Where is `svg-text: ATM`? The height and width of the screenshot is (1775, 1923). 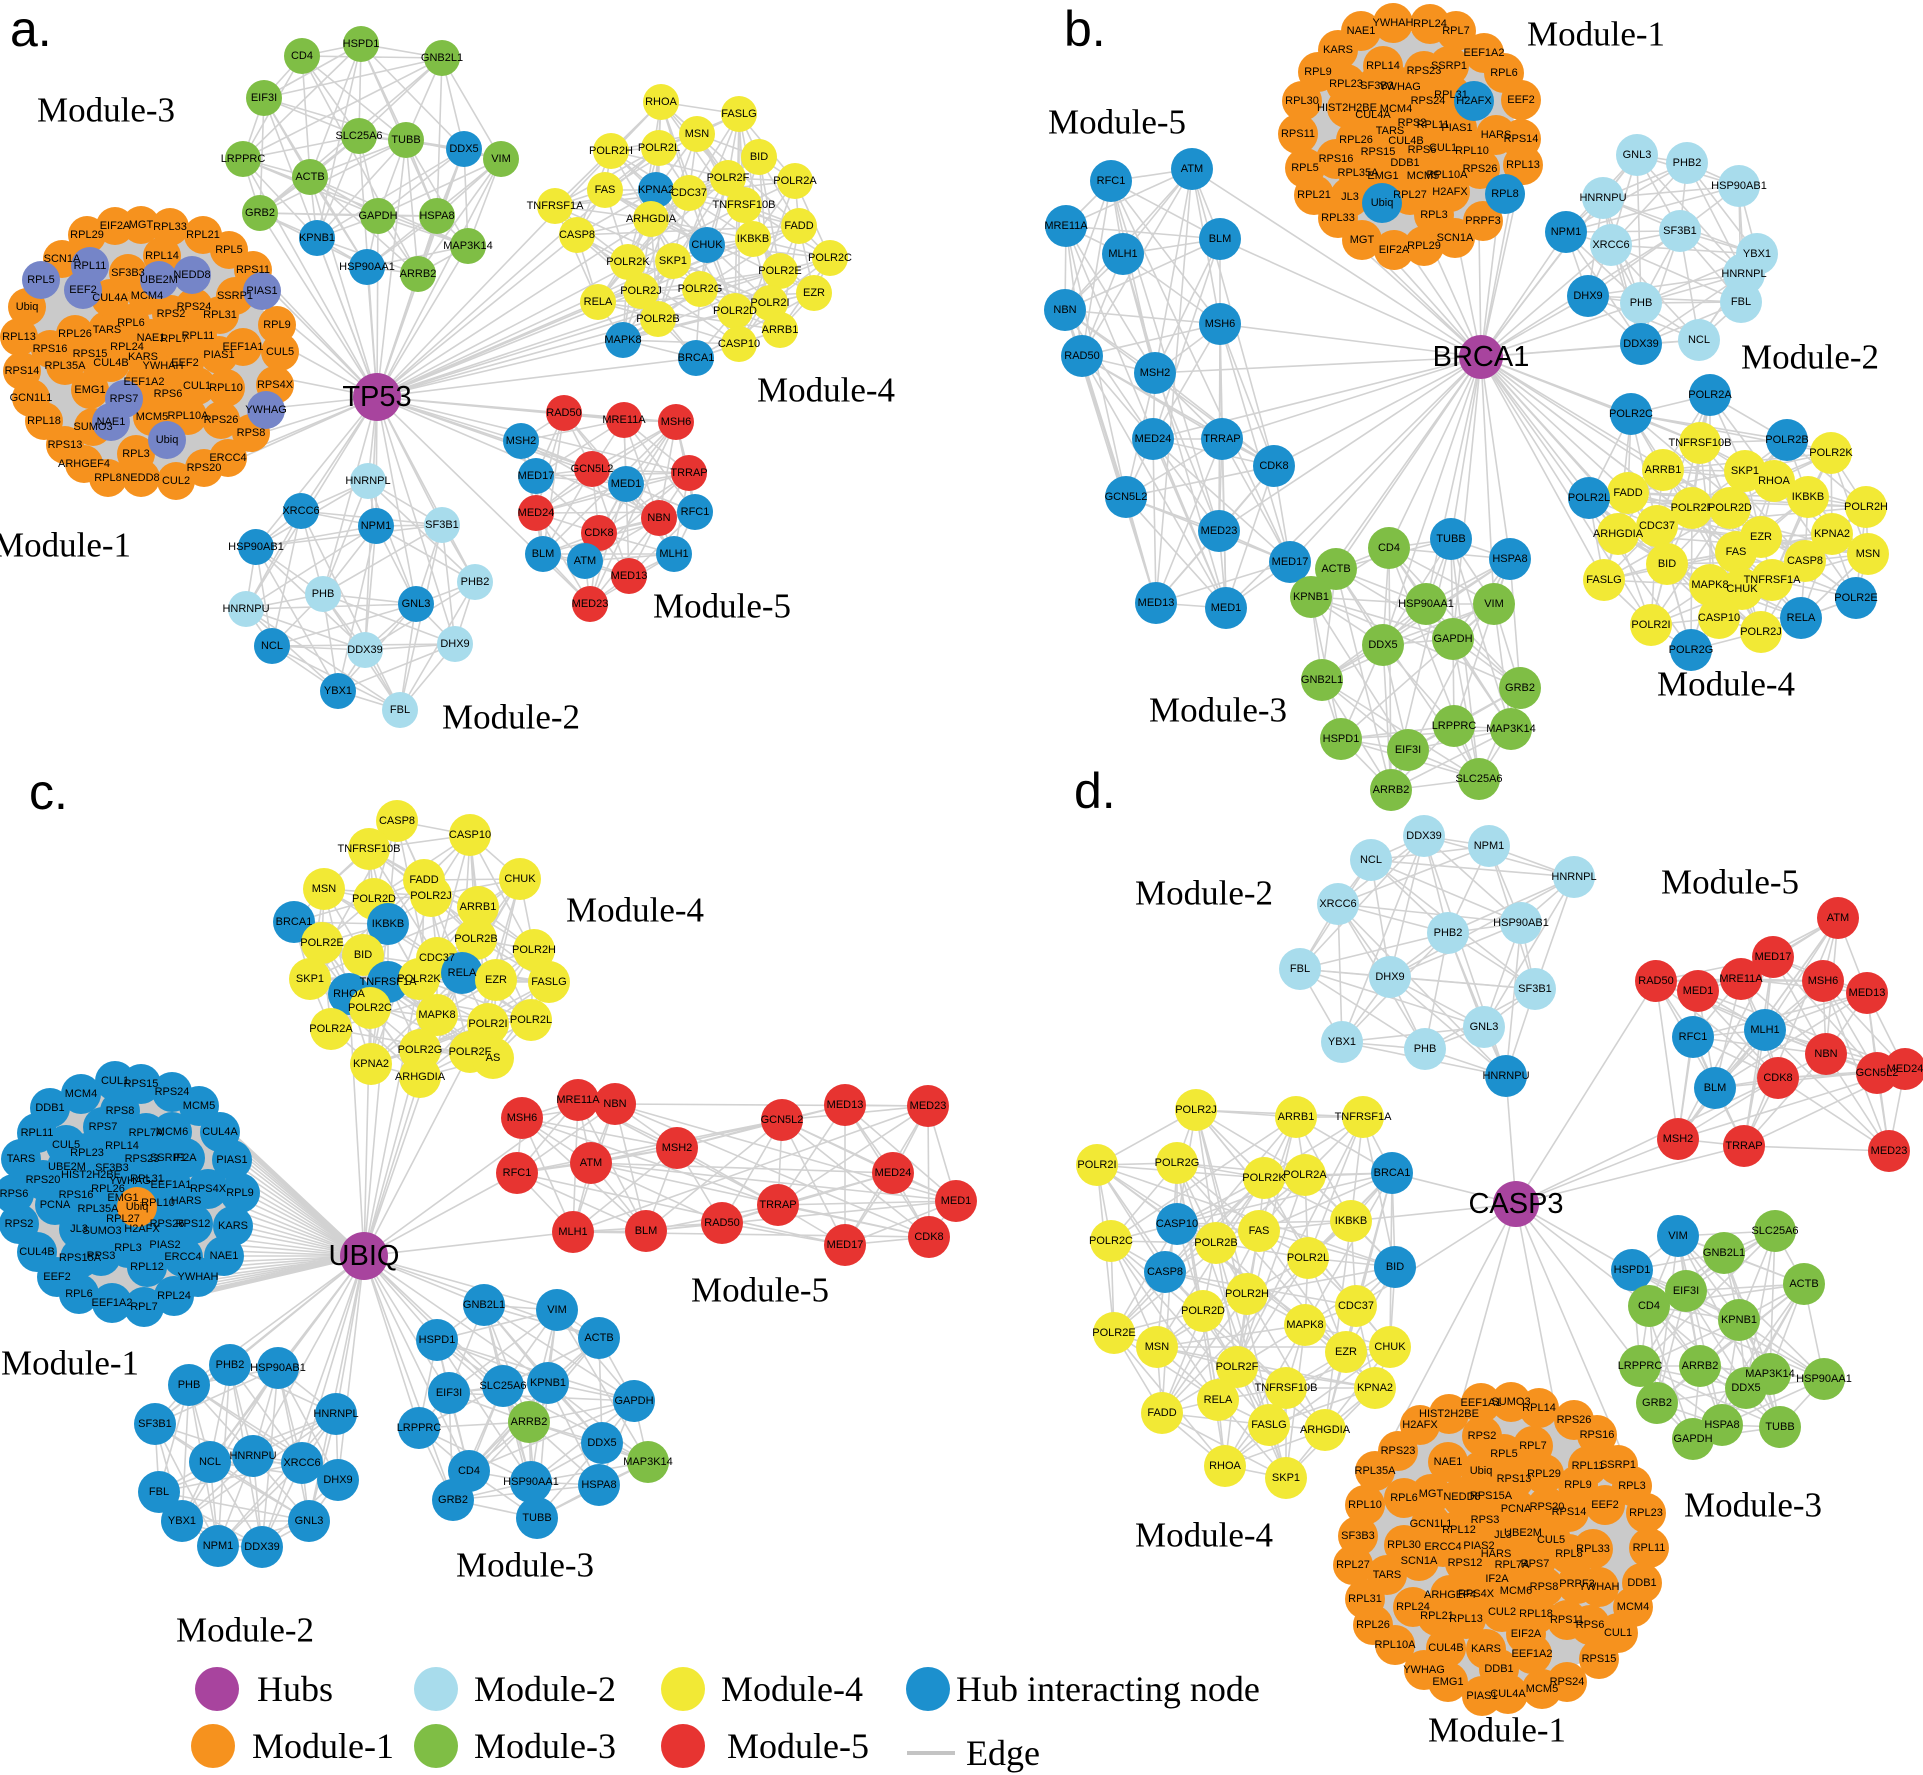 svg-text: ATM is located at coordinates (591, 1163).